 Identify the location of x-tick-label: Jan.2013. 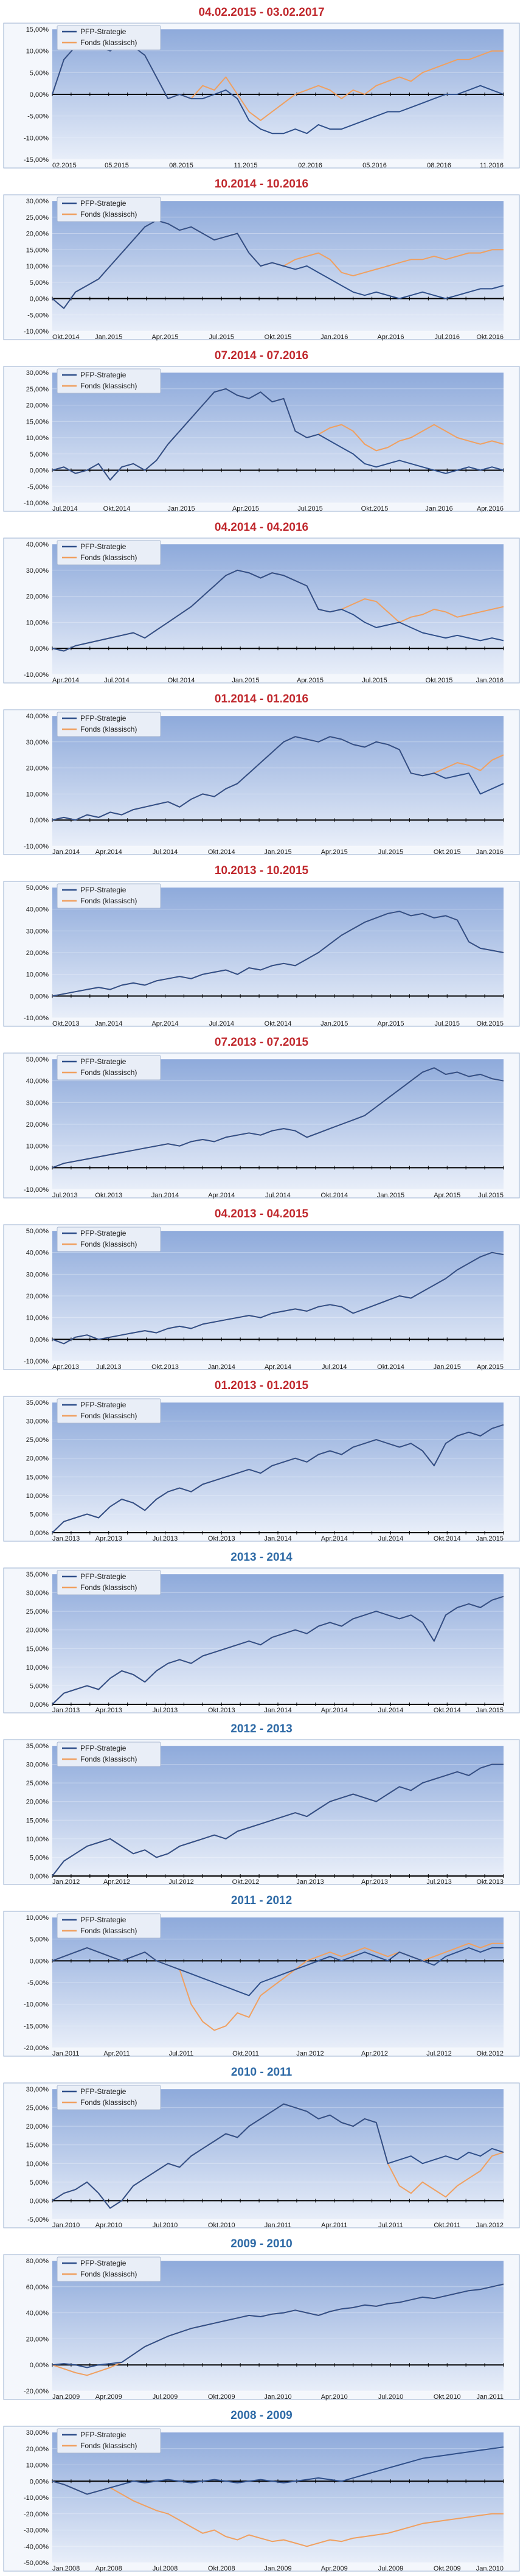
(66, 1538).